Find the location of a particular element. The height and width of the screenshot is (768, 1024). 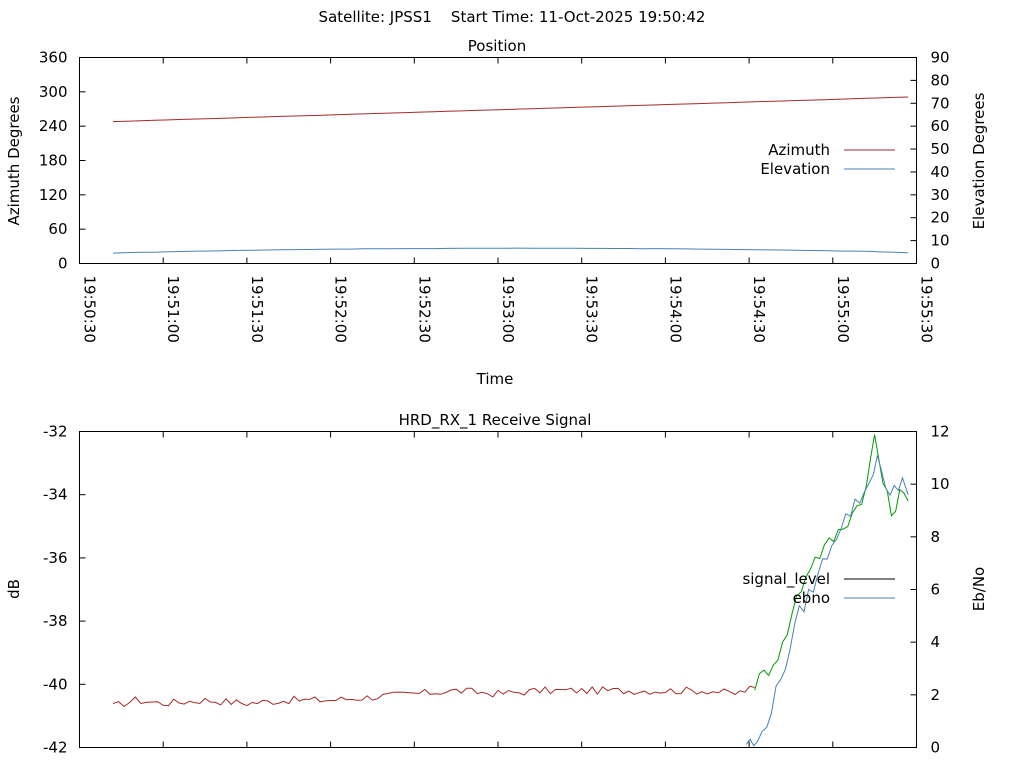

position-title: Position is located at coordinates (497, 46).